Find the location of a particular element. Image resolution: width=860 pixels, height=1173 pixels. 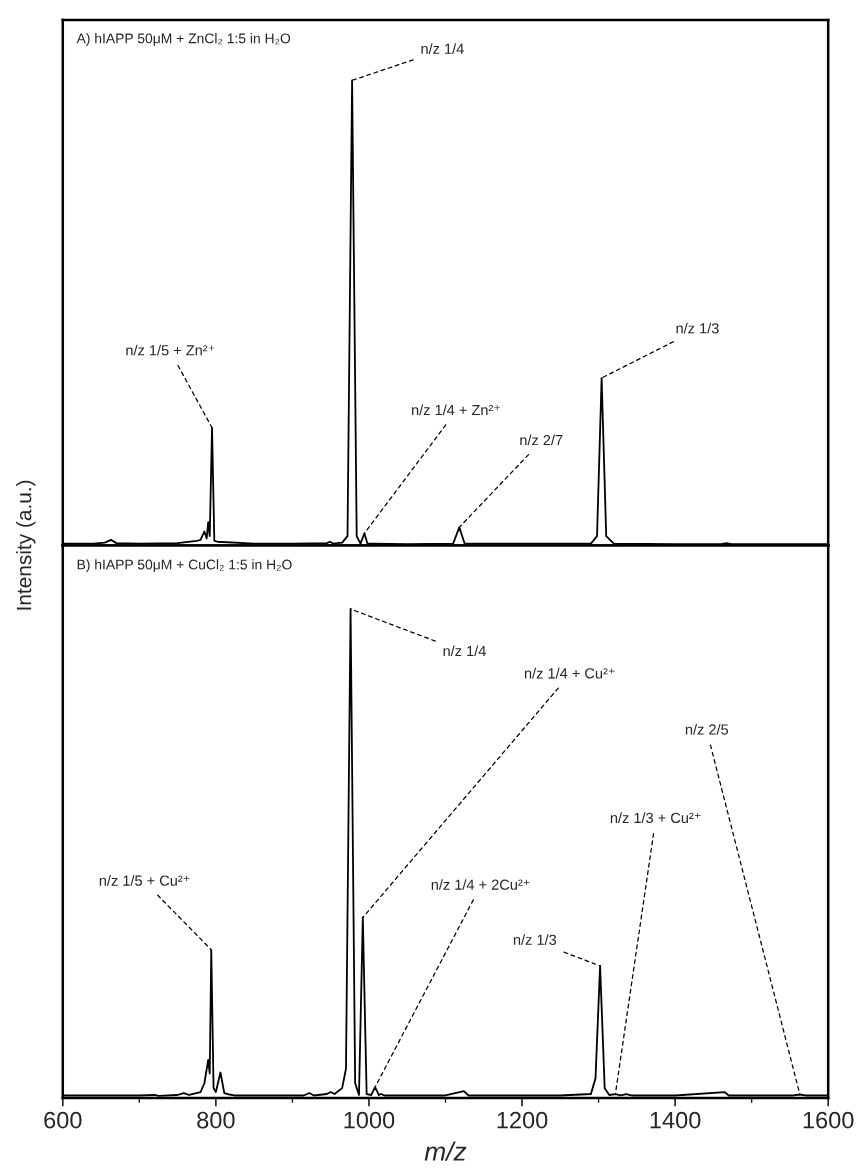

annotation: n/z 1/4 + Cu²⁺ is located at coordinates (569, 673).